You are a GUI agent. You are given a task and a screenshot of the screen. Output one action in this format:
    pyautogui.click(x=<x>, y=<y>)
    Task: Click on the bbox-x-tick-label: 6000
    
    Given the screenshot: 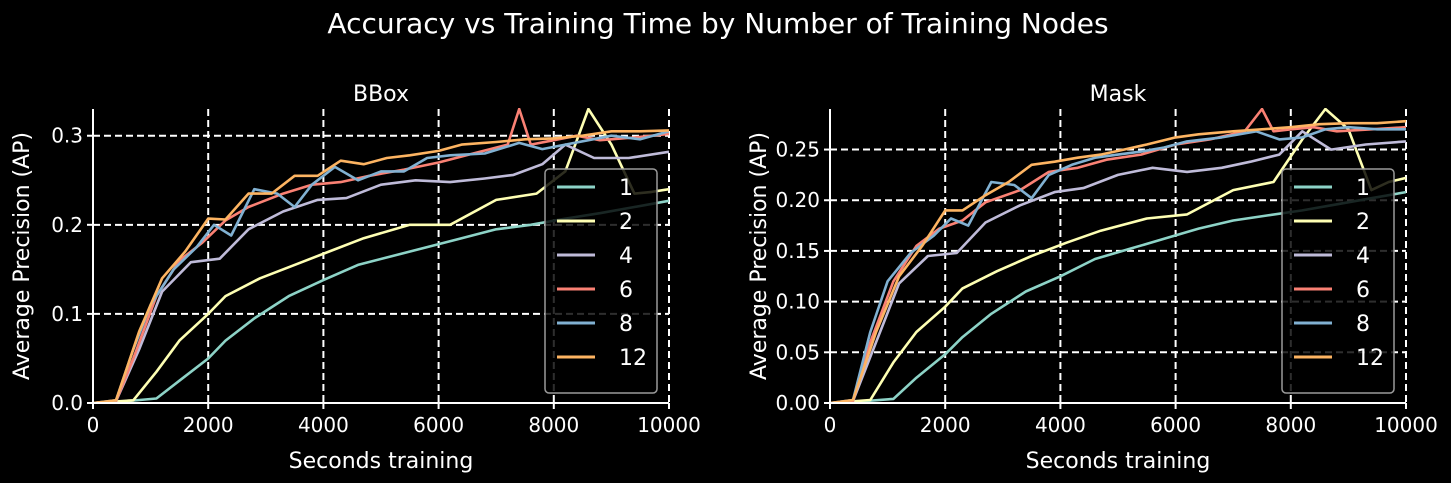 What is the action you would take?
    pyautogui.click(x=438, y=425)
    